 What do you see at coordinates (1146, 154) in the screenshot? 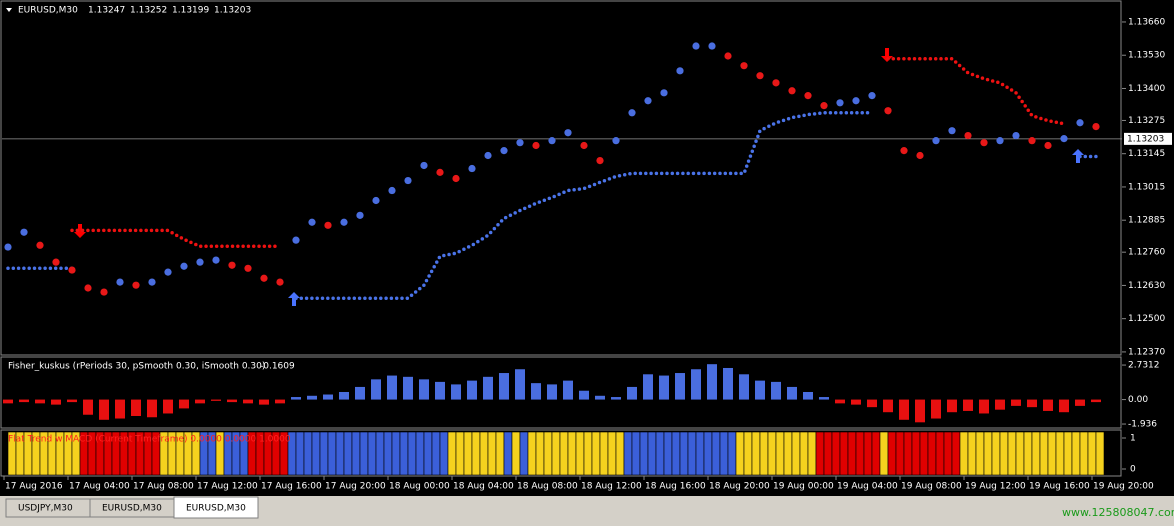
I see `y-tick-label: 1.13145` at bounding box center [1146, 154].